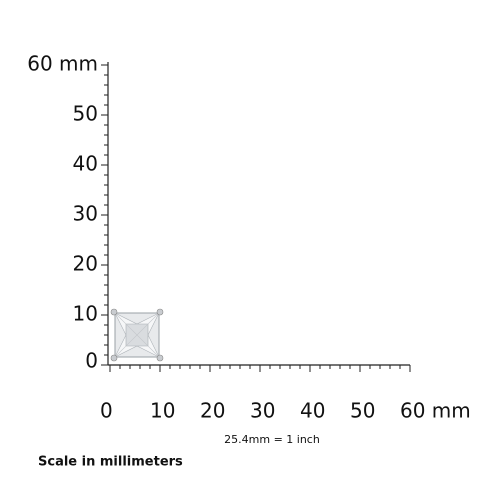 The image size is (500, 504). Describe the element at coordinates (435, 411) in the screenshot. I see `x-axis-label: 60 mm` at that location.